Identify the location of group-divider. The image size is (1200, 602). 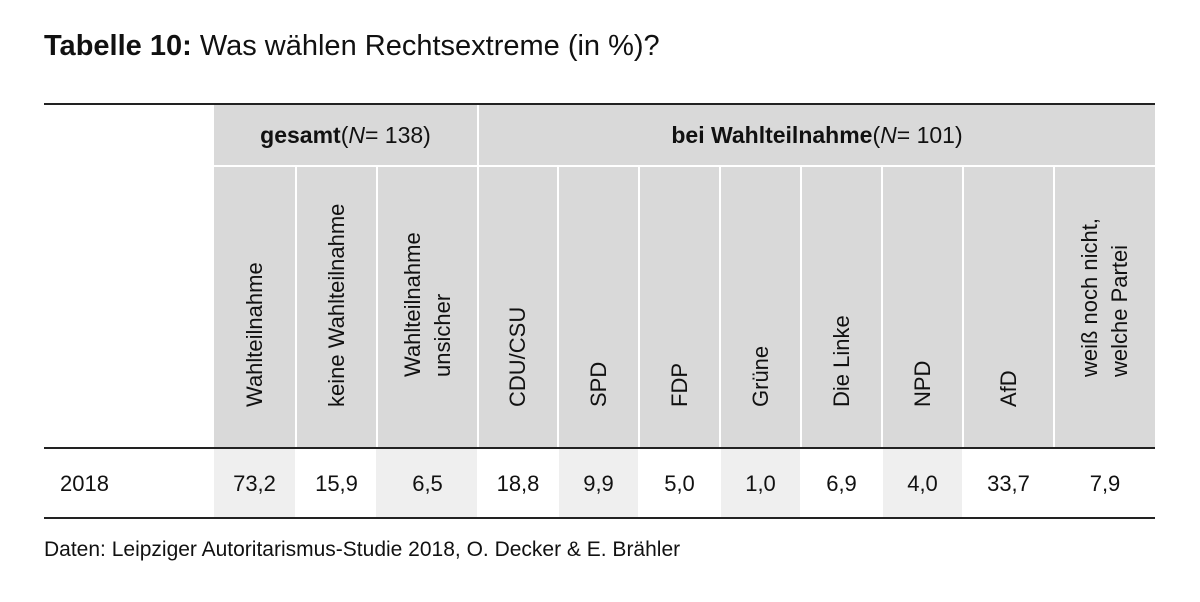
(684, 166).